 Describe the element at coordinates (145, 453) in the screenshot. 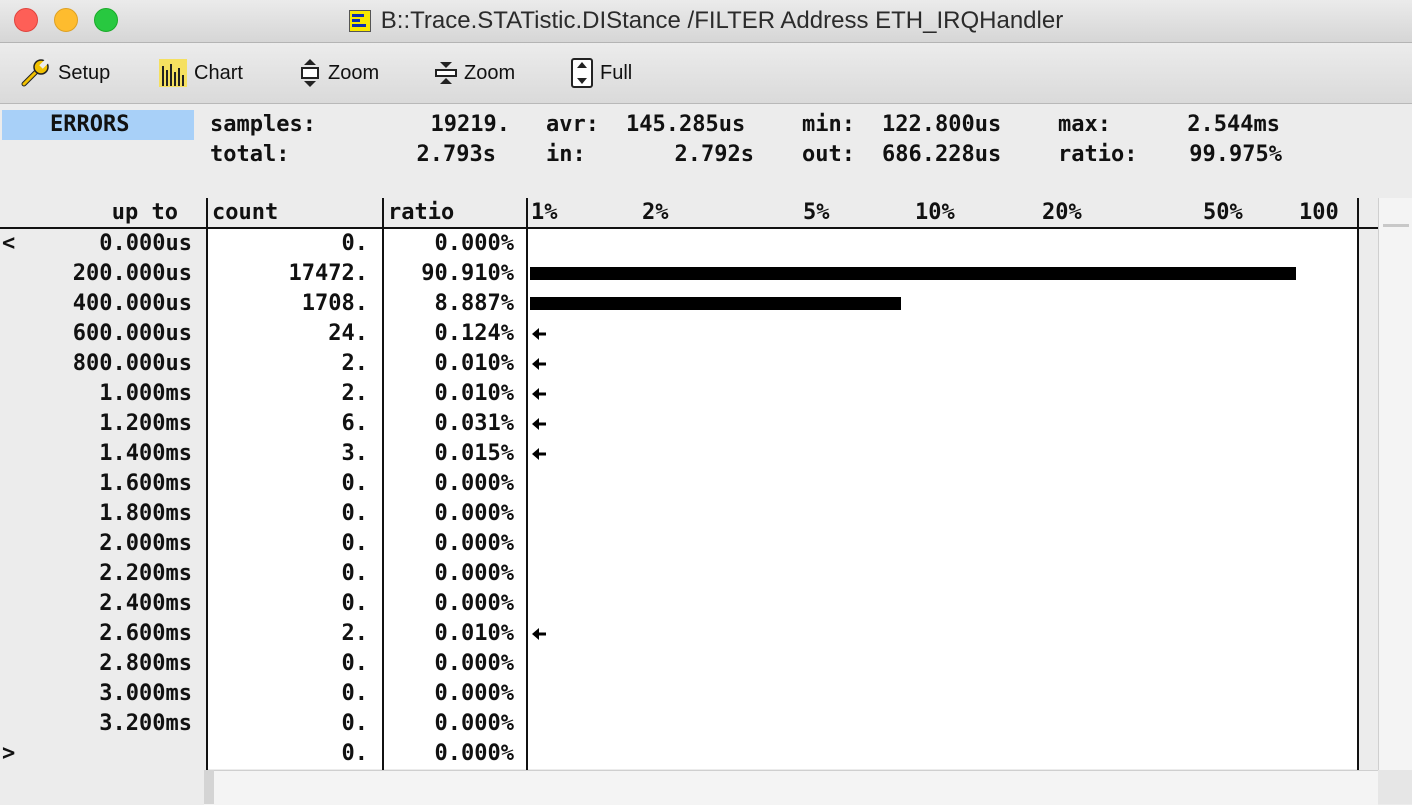

I see `row-upto: 1.400ms` at that location.